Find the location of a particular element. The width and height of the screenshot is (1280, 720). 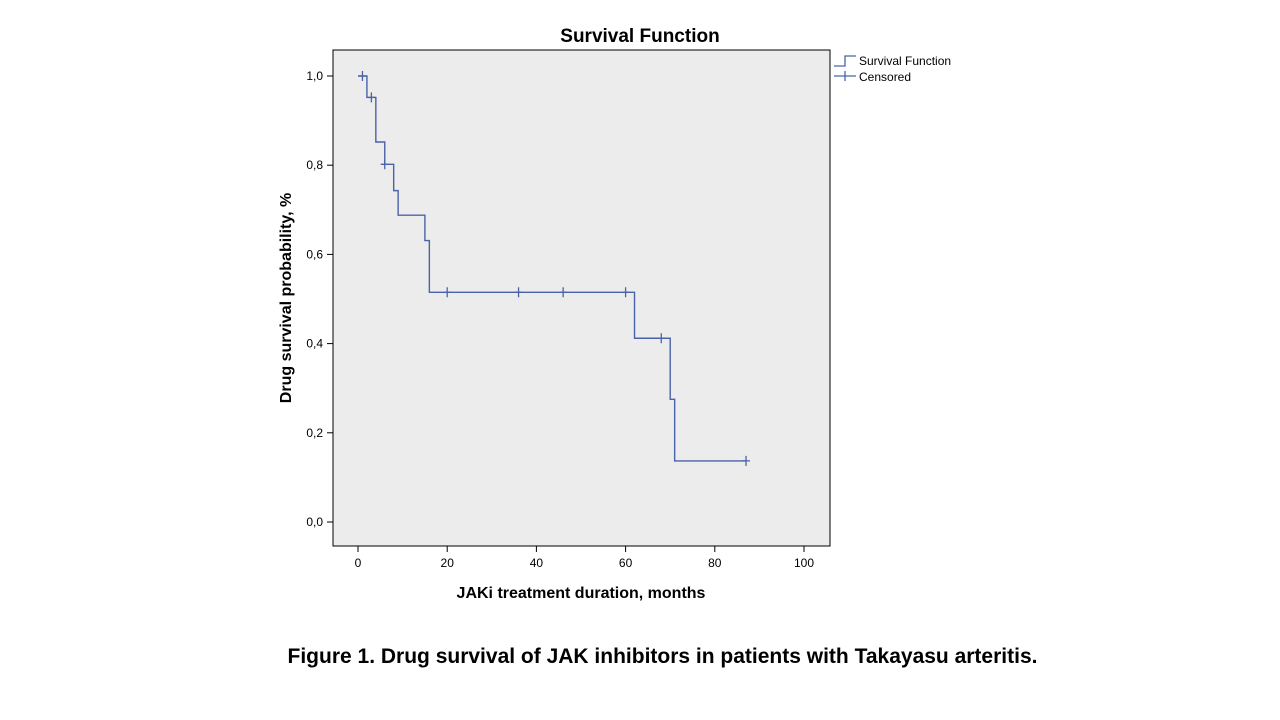

x-tick-label: 80 is located at coordinates (715, 563).